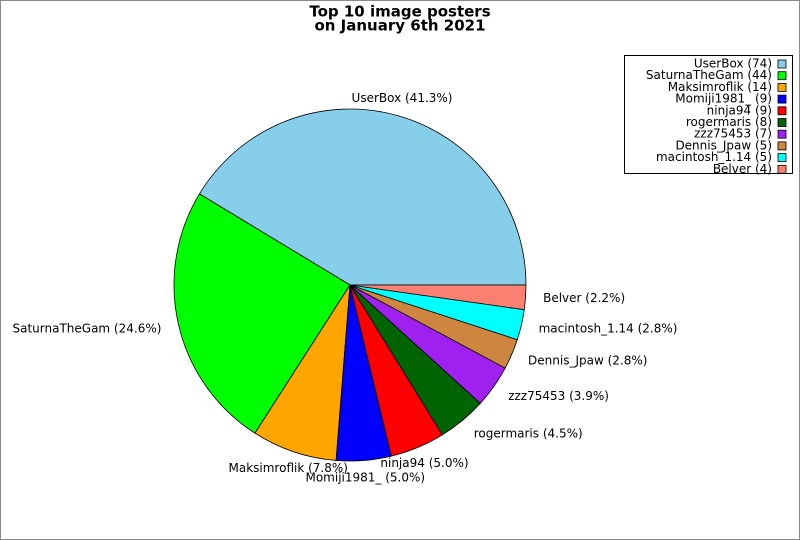 The width and height of the screenshot is (800, 540). What do you see at coordinates (608, 328) in the screenshot?
I see `slice-label: macintosh_1.14 (2.8%)` at bounding box center [608, 328].